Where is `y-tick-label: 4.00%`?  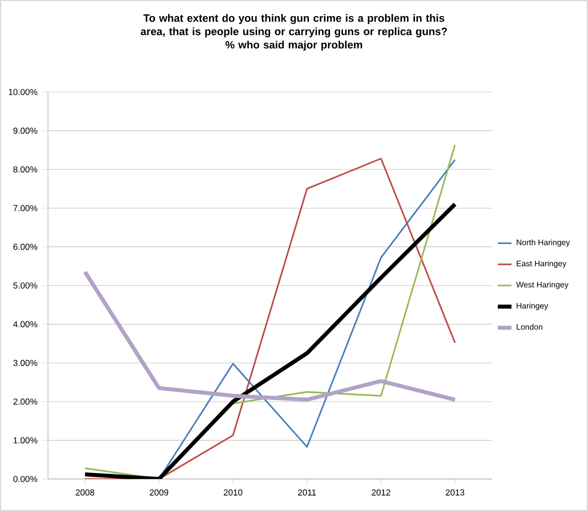 y-tick-label: 4.00% is located at coordinates (25, 324).